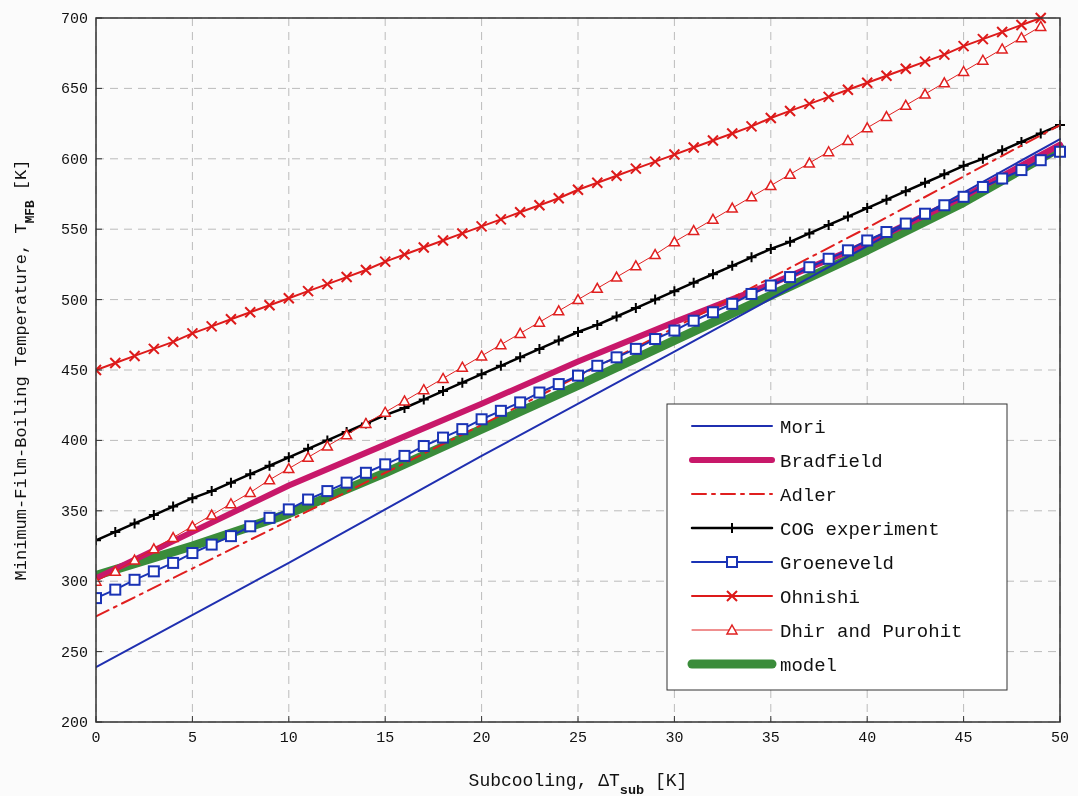 The height and width of the screenshot is (796, 1078). Describe the element at coordinates (837, 564) in the screenshot. I see `legend-label: Groeneveld` at that location.